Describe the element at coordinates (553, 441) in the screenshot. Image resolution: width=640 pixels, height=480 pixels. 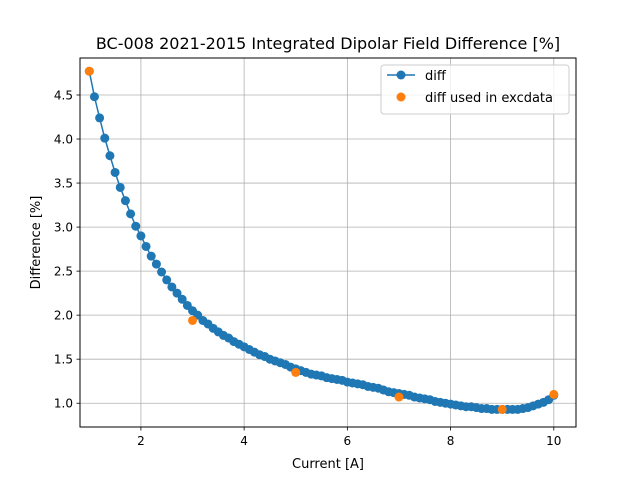
I see `x-tick-label: 10` at that location.